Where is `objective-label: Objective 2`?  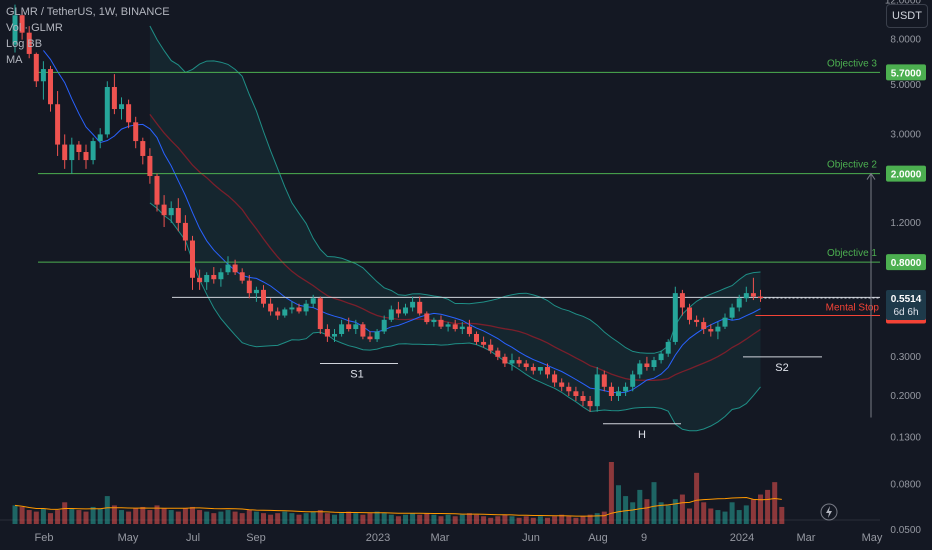 objective-label: Objective 2 is located at coordinates (852, 165).